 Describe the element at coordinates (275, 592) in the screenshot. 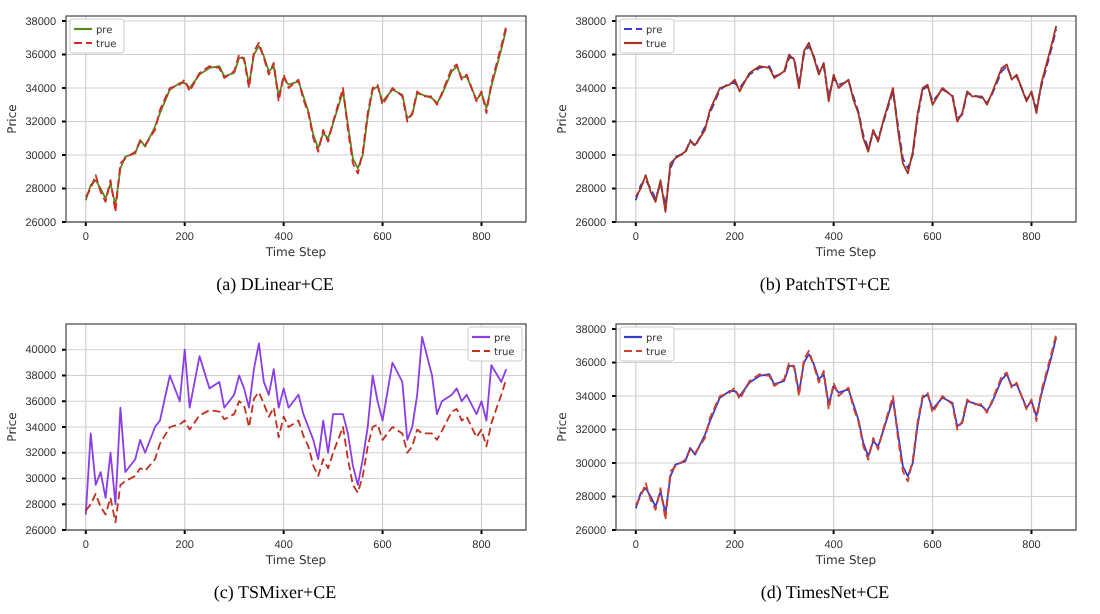

I see `text: (c) TSMixer+CE` at that location.